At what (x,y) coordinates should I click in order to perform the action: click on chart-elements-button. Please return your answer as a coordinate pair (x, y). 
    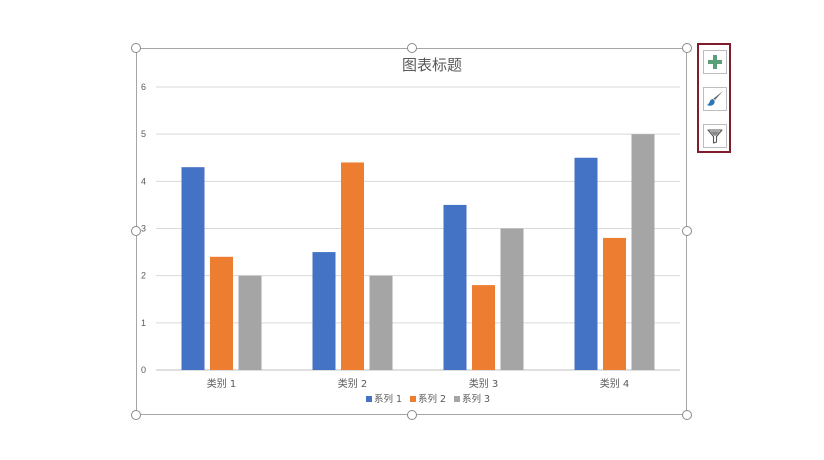
    Looking at the image, I should click on (715, 62).